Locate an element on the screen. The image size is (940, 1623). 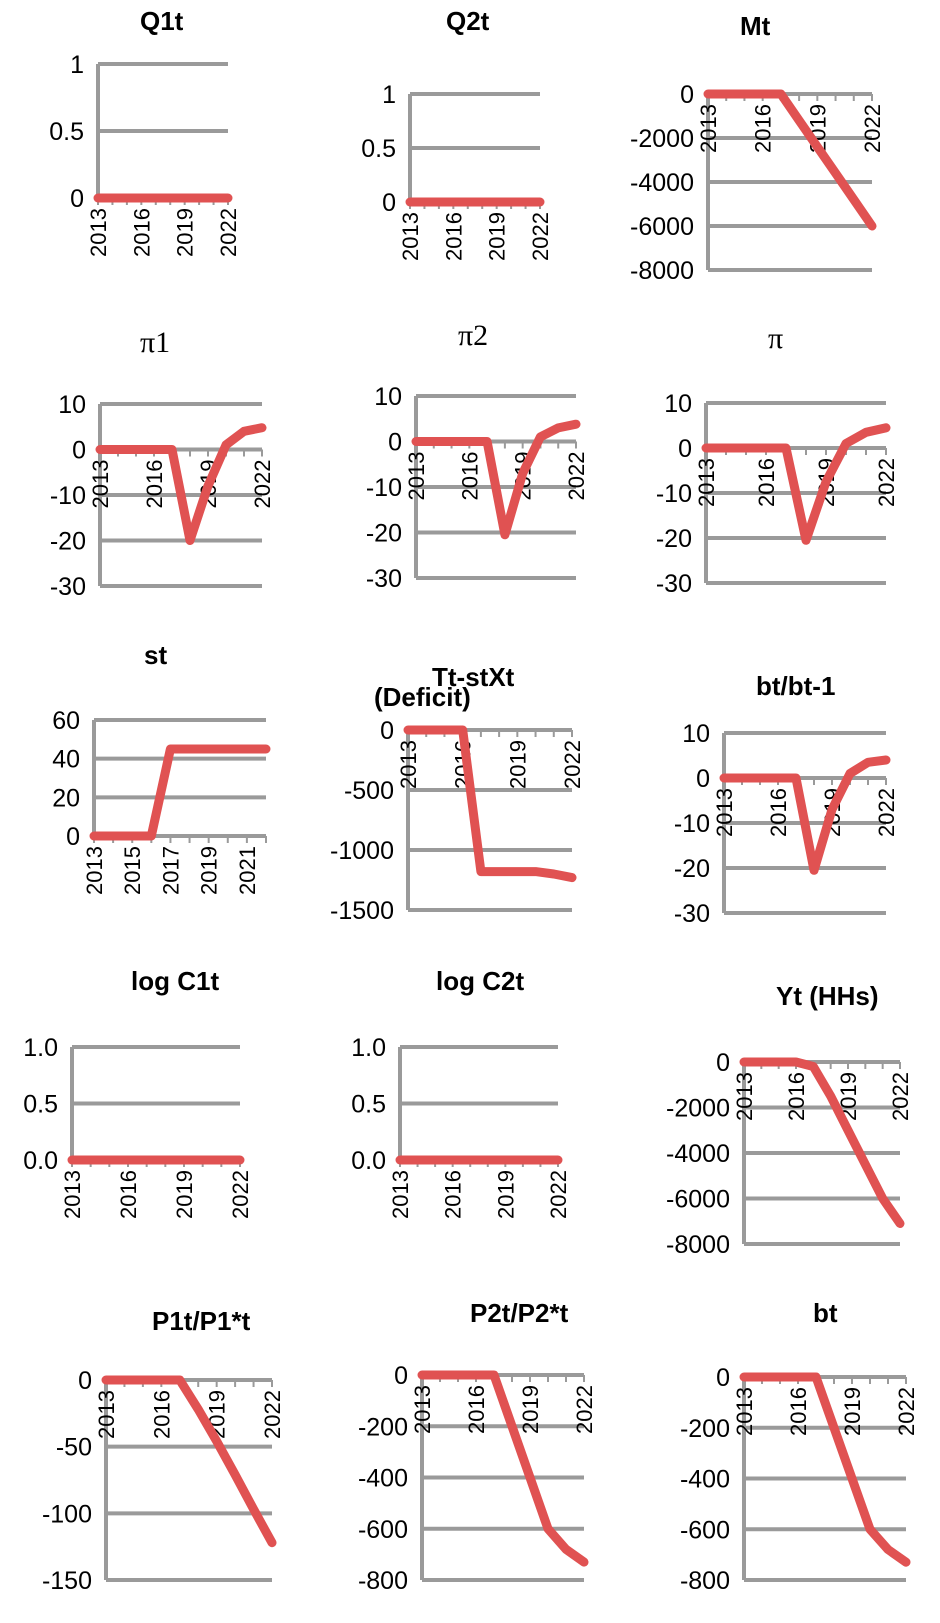
chart-title: π2 is located at coordinates (473, 335).